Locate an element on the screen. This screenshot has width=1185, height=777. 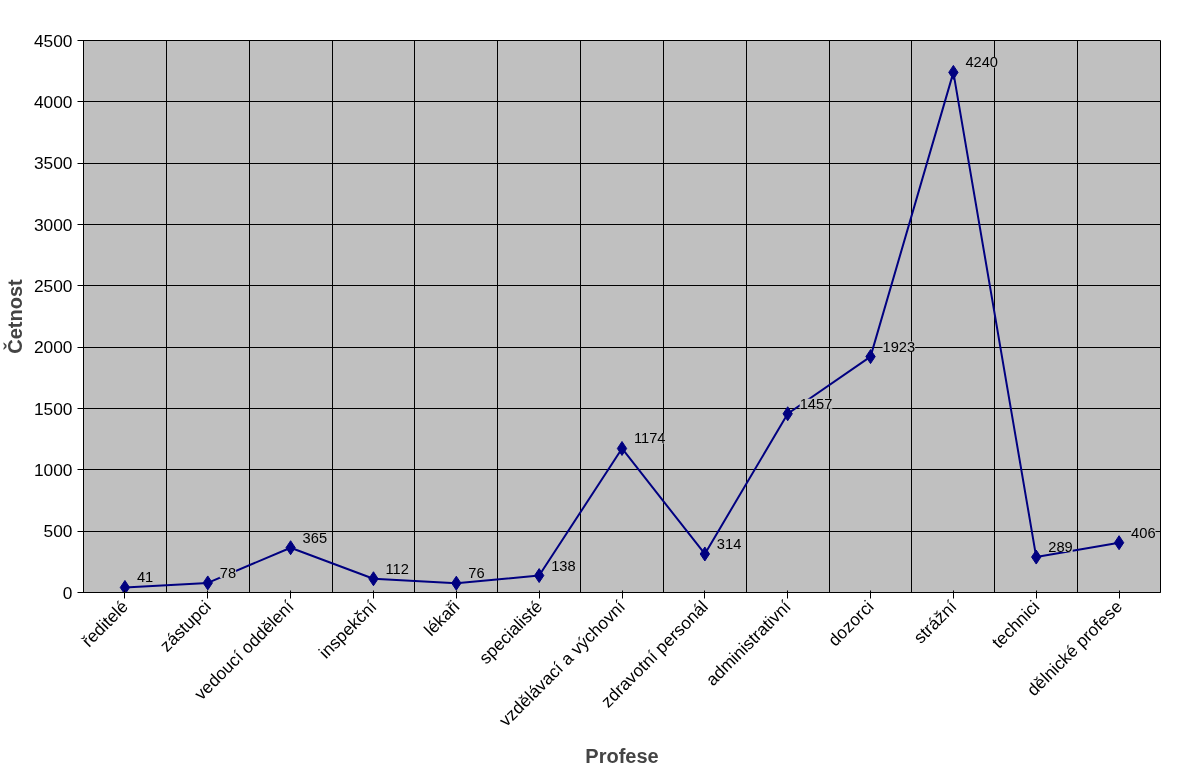
data-label: 41 is located at coordinates (145, 577).